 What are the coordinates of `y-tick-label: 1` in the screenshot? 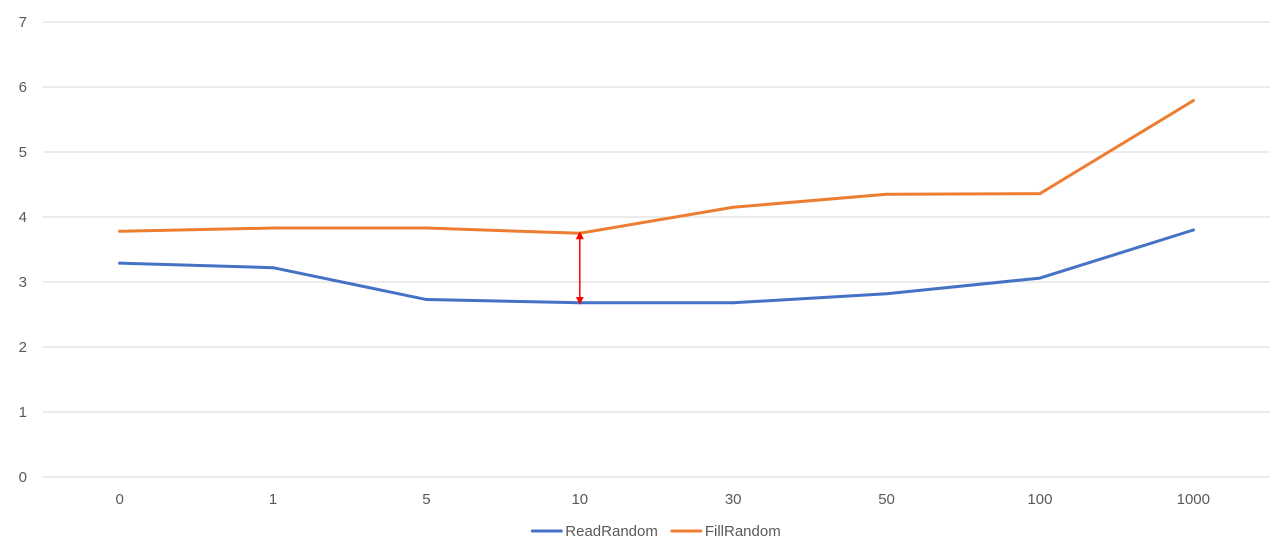 It's located at (23, 412).